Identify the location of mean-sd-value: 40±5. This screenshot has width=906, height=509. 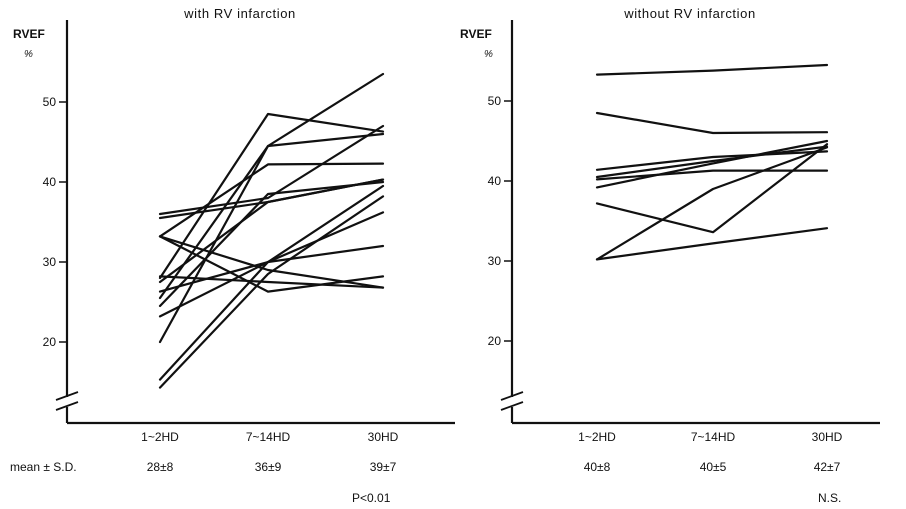
(713, 467).